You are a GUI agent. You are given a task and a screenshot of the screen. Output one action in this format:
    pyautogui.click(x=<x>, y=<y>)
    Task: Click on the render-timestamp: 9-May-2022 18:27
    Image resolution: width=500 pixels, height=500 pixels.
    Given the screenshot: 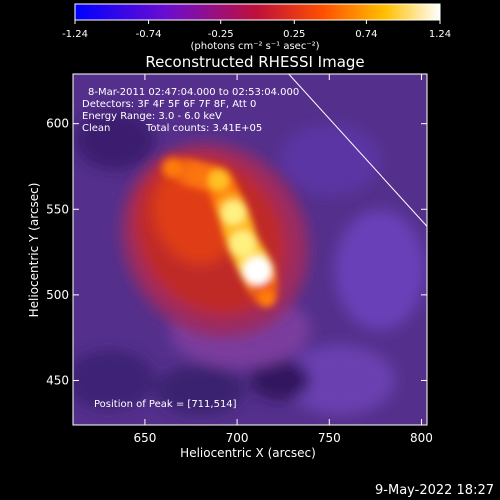 What is the action you would take?
    pyautogui.click(x=434, y=490)
    